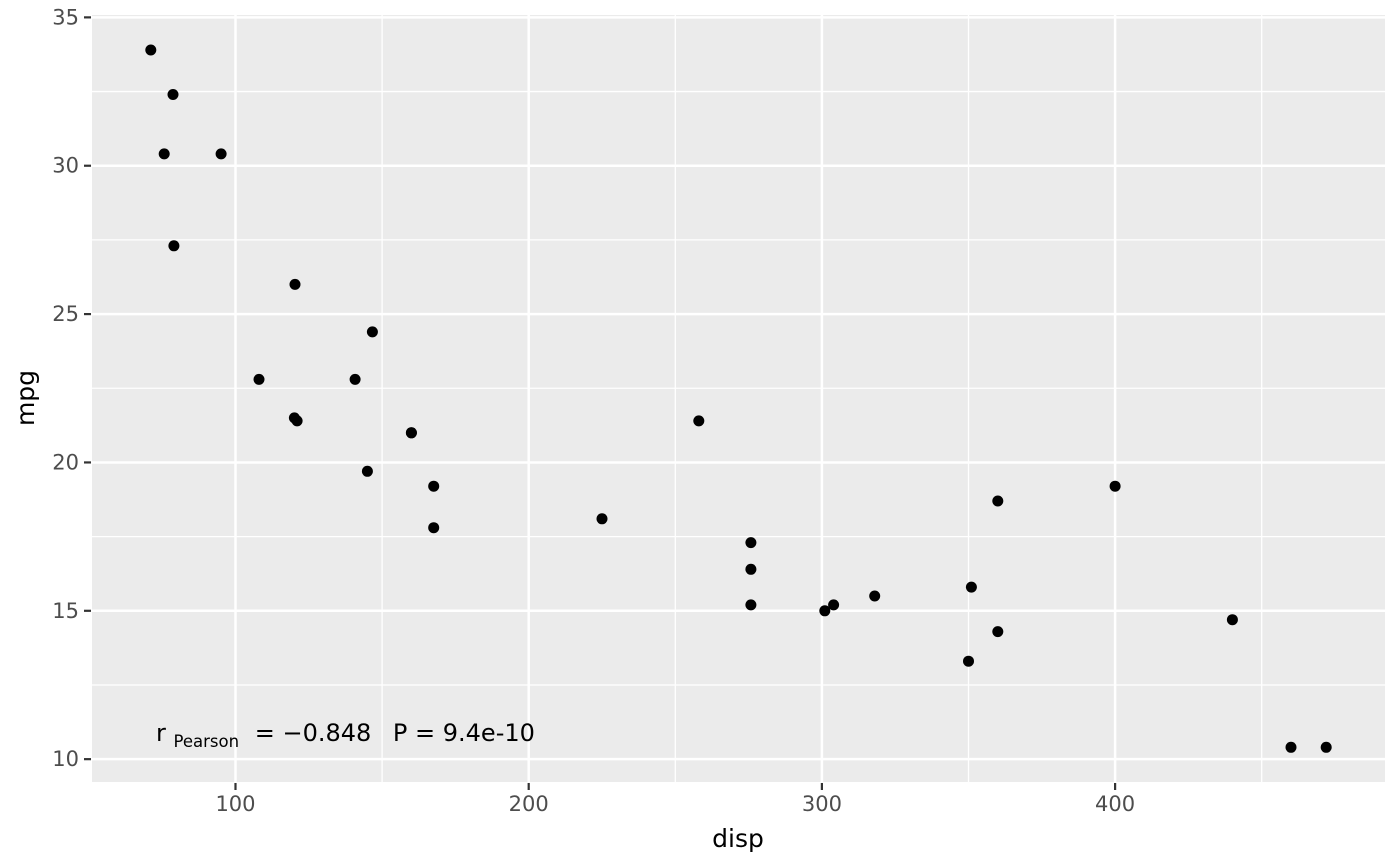  I want to click on correlation-annotation: r Pearson = −0.848 P = 9.4e-10, so click(345, 736).